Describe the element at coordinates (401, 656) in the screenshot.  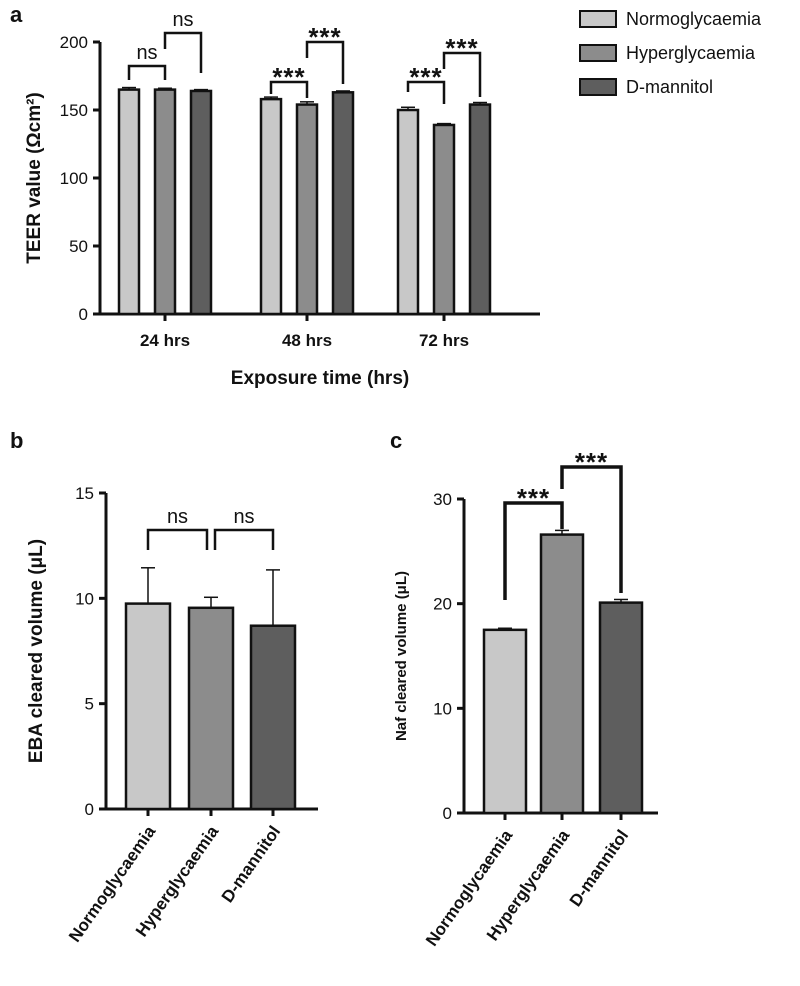
I see `y-axis-title: Naf cleared volume (μL)` at that location.